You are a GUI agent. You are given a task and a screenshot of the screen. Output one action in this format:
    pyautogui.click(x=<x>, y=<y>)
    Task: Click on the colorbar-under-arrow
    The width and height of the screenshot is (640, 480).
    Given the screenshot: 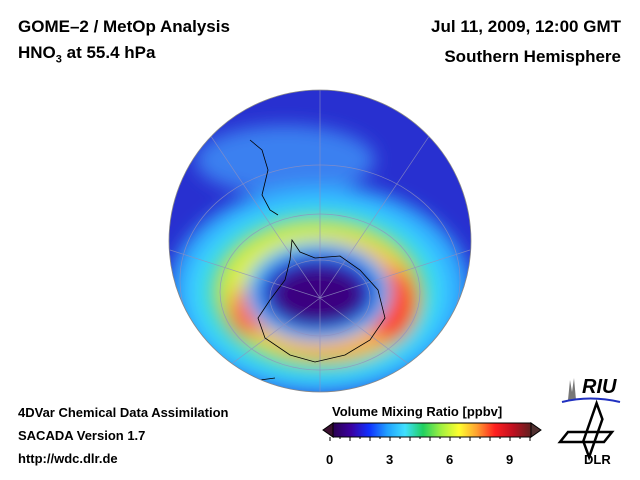 What is the action you would take?
    pyautogui.click(x=328, y=430)
    